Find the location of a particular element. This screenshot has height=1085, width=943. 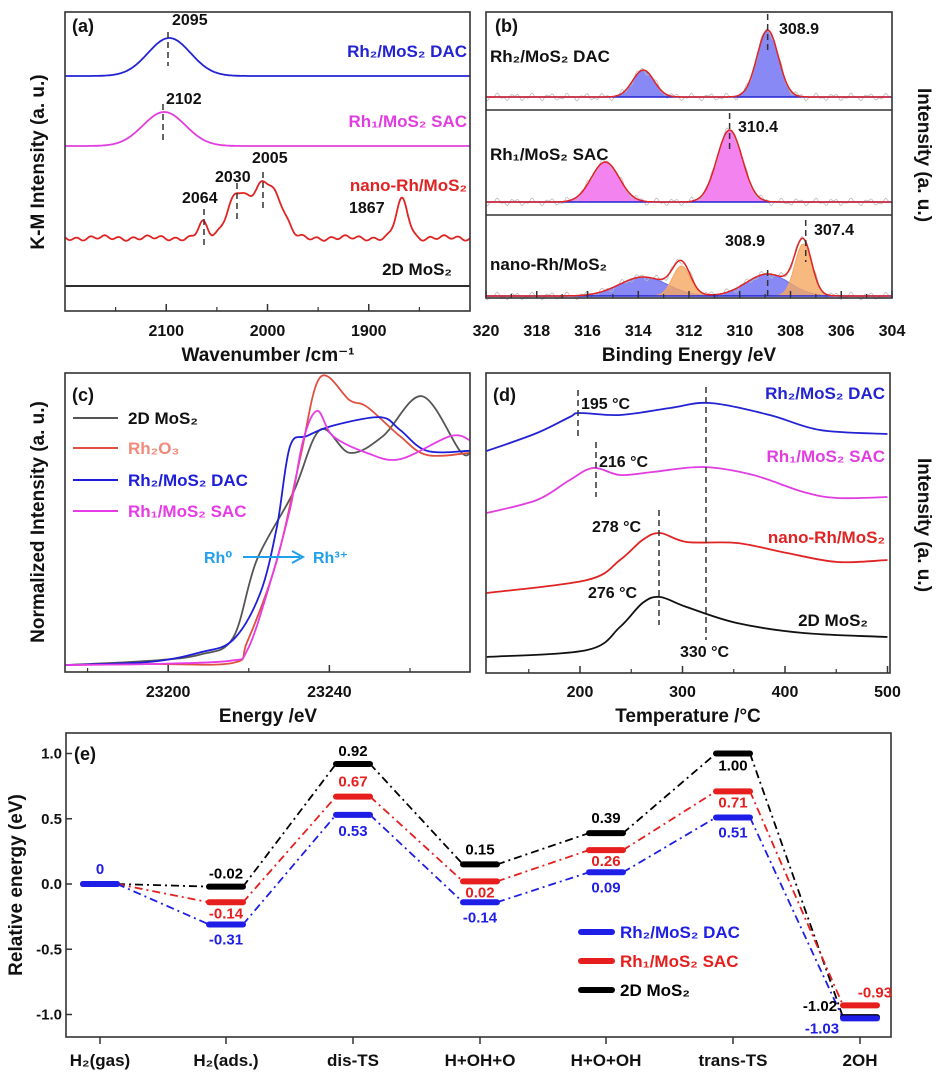

panel-label: (a) is located at coordinates (83, 26).